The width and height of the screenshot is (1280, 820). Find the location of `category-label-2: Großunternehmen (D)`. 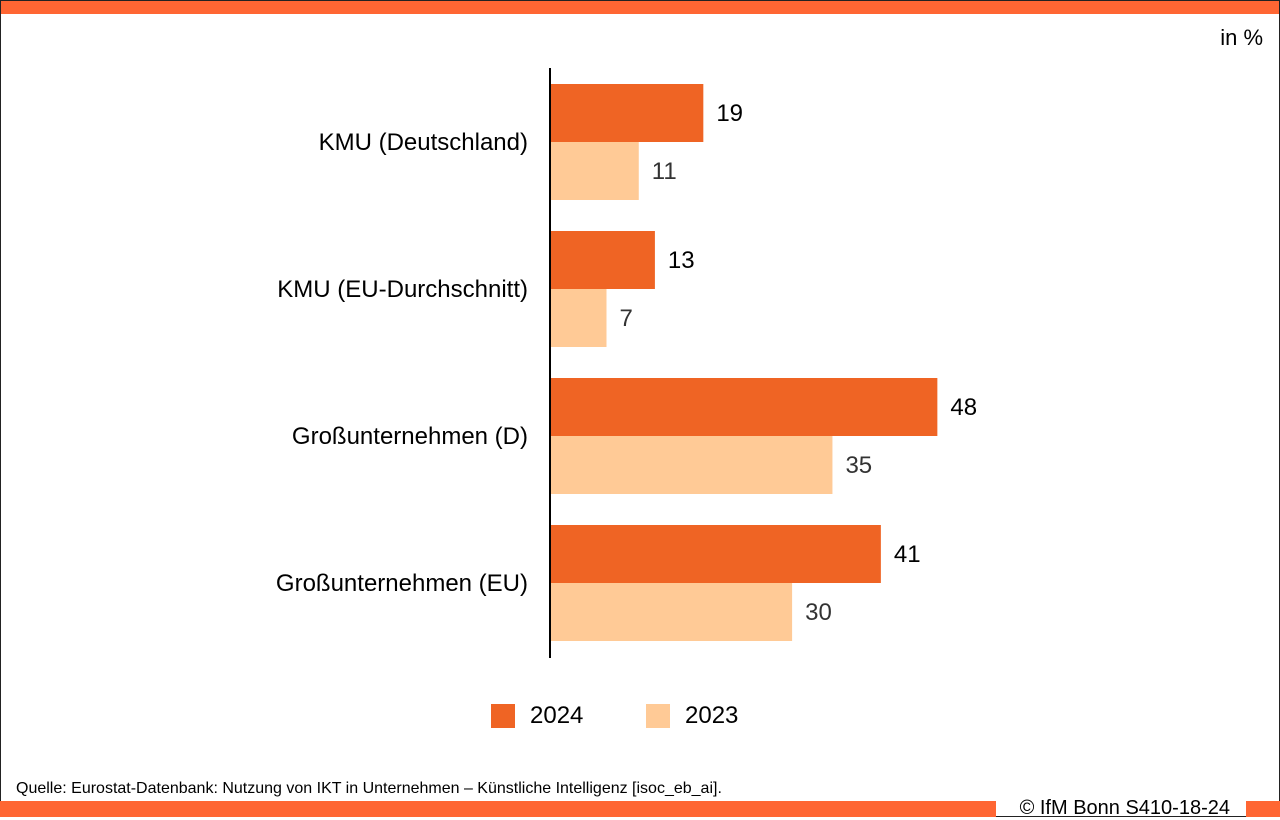

category-label-2: Großunternehmen (D) is located at coordinates (410, 436).